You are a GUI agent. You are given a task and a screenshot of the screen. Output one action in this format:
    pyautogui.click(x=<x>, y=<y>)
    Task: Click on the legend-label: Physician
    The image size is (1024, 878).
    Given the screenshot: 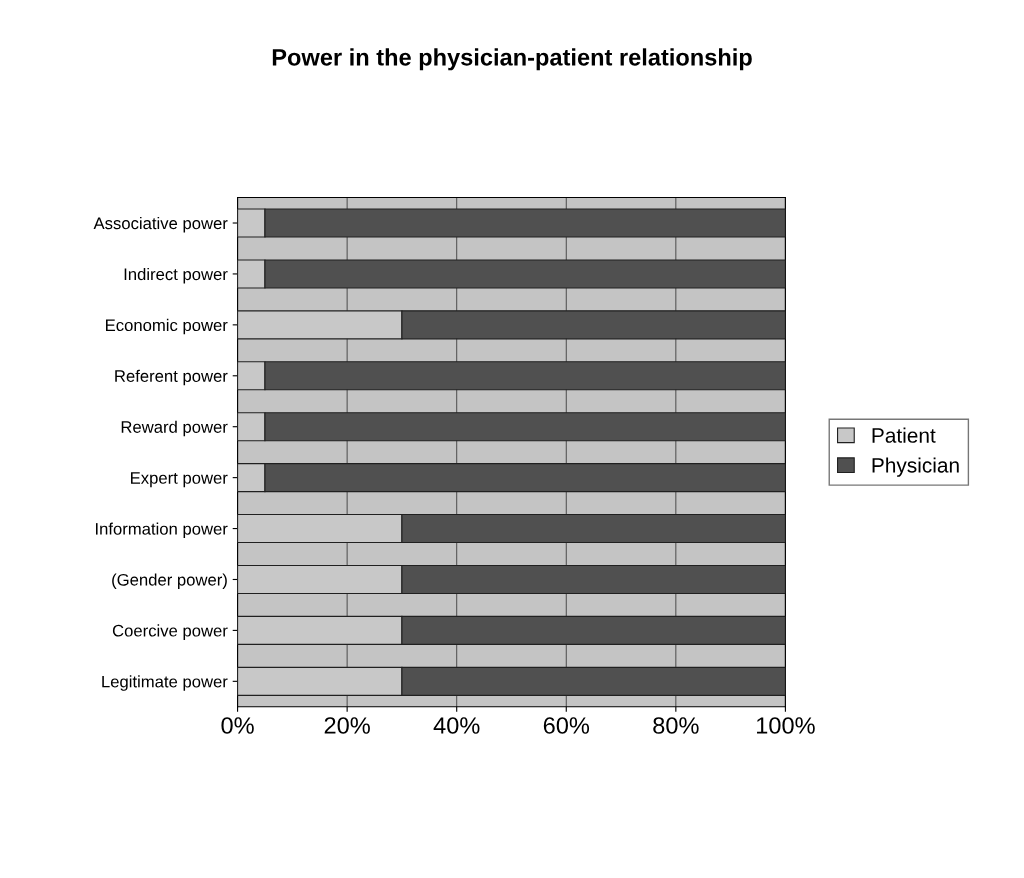 What is the action you would take?
    pyautogui.click(x=915, y=467)
    